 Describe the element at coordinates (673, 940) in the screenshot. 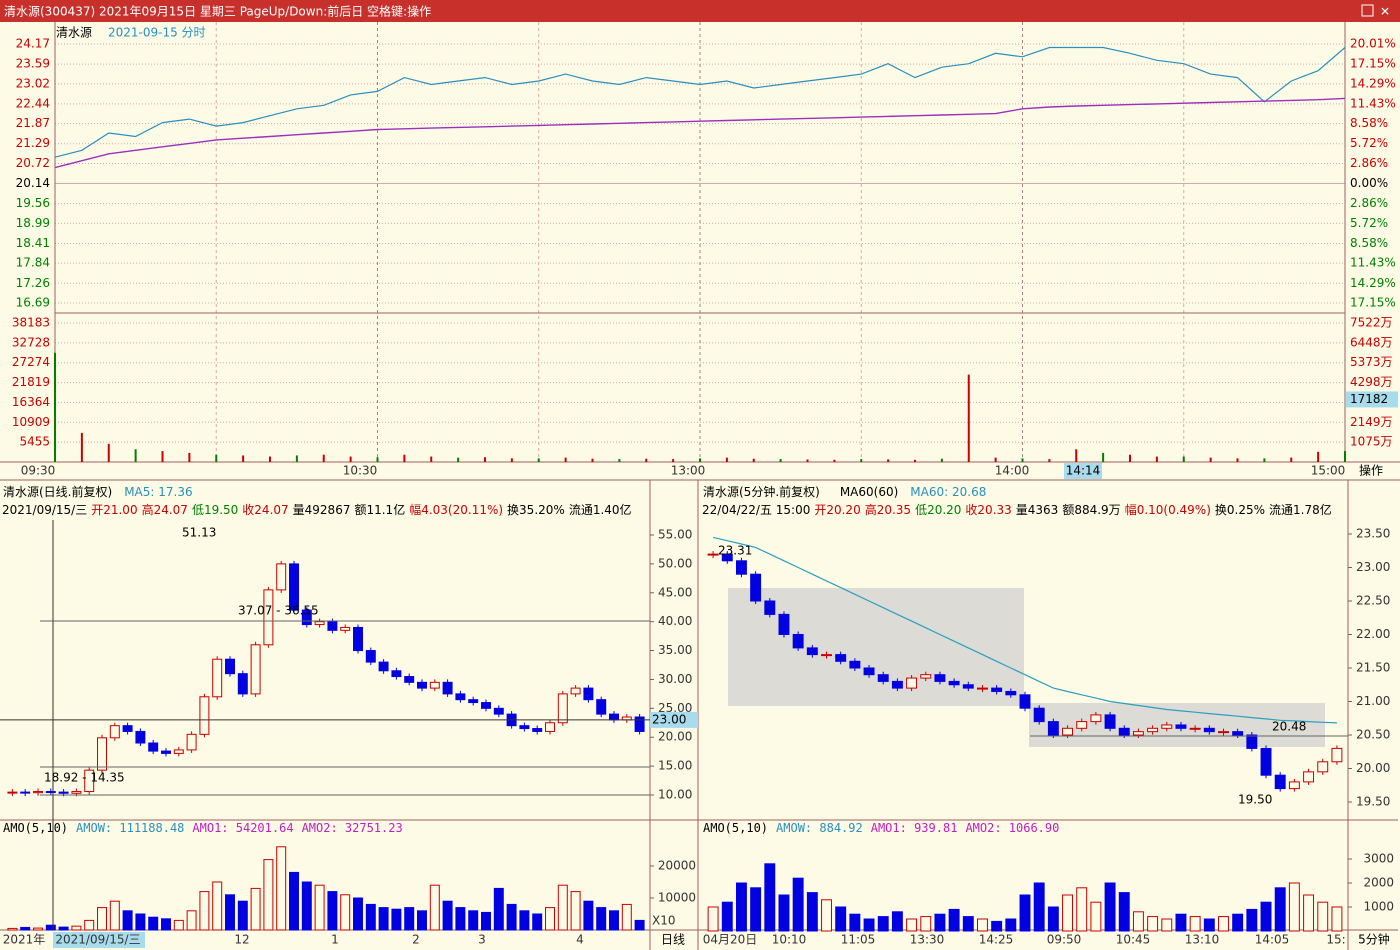

I see `period-tab: 日线` at that location.